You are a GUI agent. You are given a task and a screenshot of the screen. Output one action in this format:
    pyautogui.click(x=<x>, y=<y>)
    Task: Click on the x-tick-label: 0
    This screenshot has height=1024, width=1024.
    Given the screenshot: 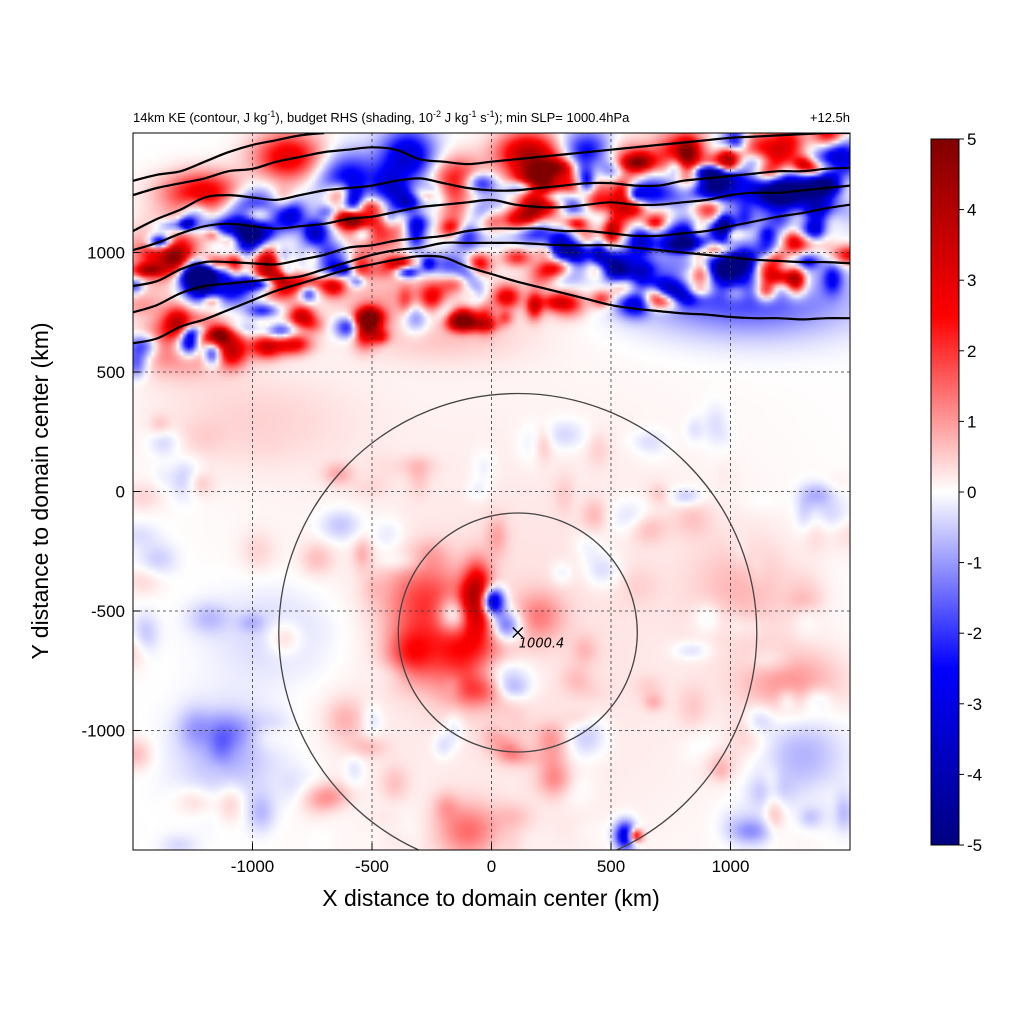 What is the action you would take?
    pyautogui.click(x=491, y=866)
    